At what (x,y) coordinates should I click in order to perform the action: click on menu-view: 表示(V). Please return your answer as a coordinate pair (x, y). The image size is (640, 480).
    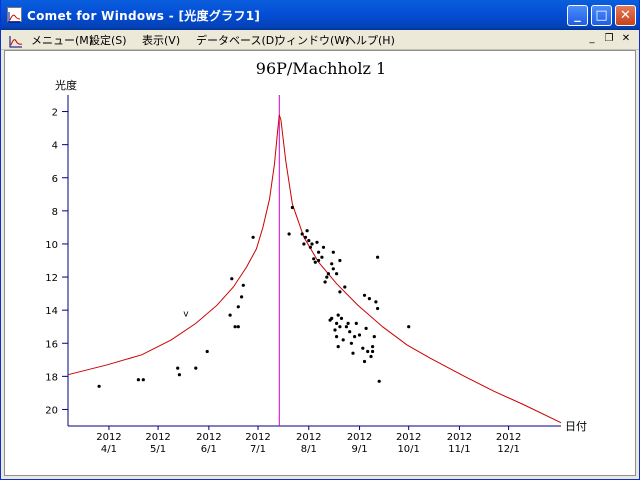
    Looking at the image, I should click on (161, 40).